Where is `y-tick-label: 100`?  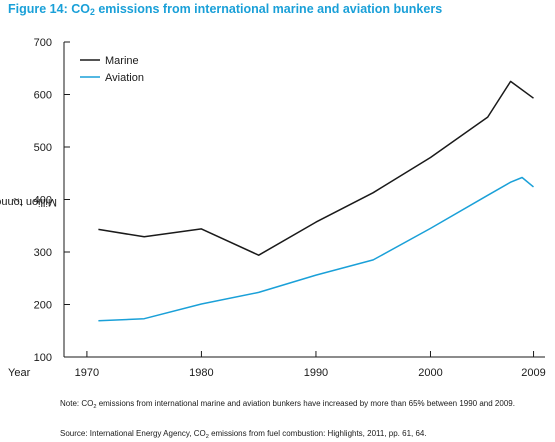 y-tick-label: 100 is located at coordinates (43, 358).